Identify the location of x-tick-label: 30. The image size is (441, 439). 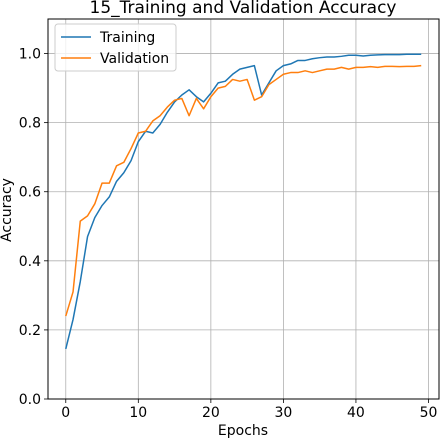
(283, 413).